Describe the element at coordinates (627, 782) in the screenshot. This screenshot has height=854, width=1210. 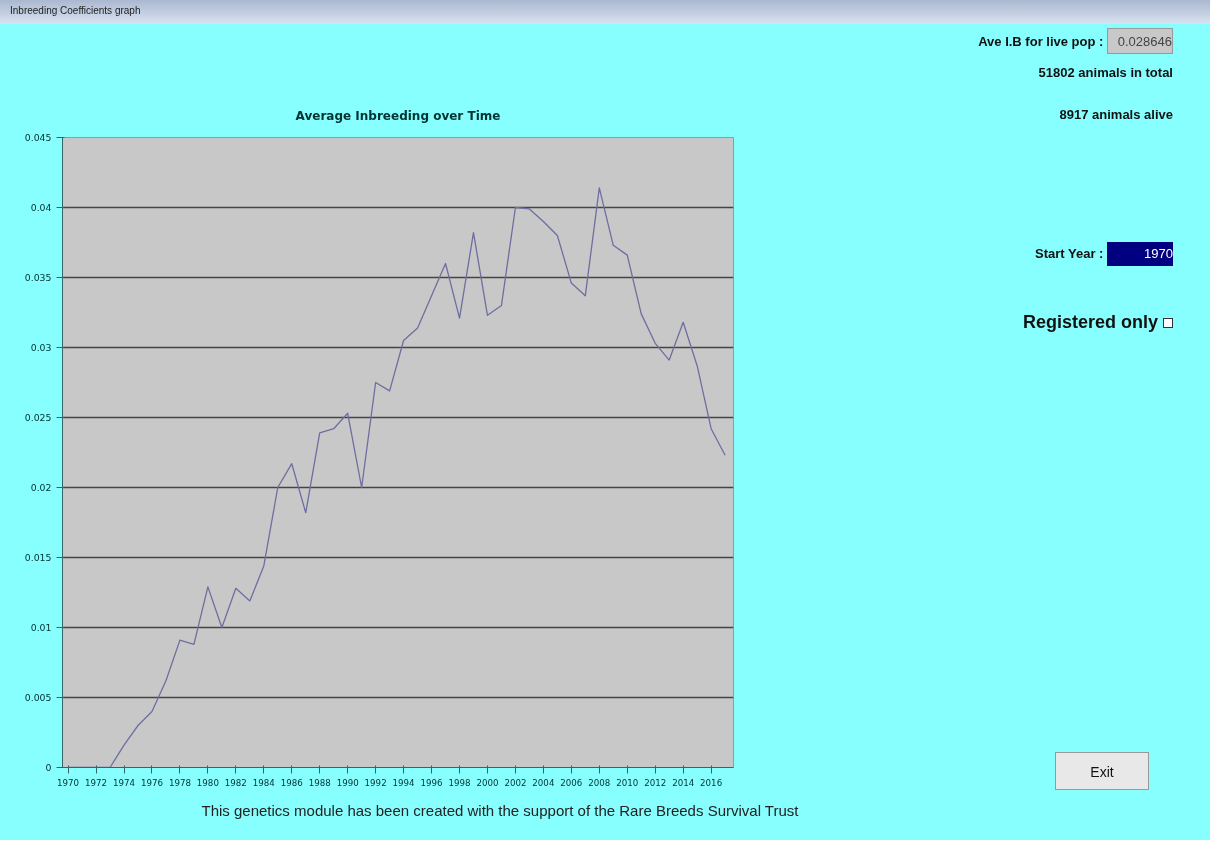
I see `x-tick-label: 2010` at that location.